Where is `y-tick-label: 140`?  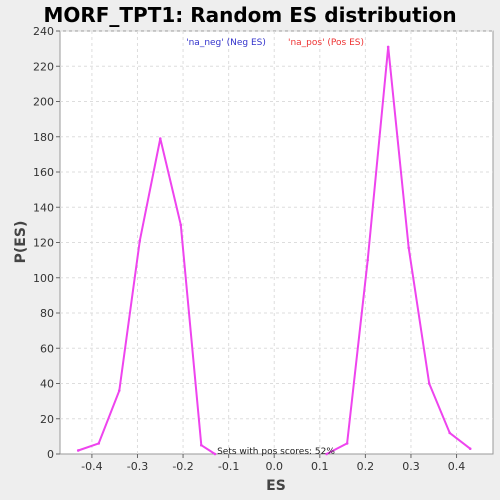
y-tick-label: 140 is located at coordinates (43, 207).